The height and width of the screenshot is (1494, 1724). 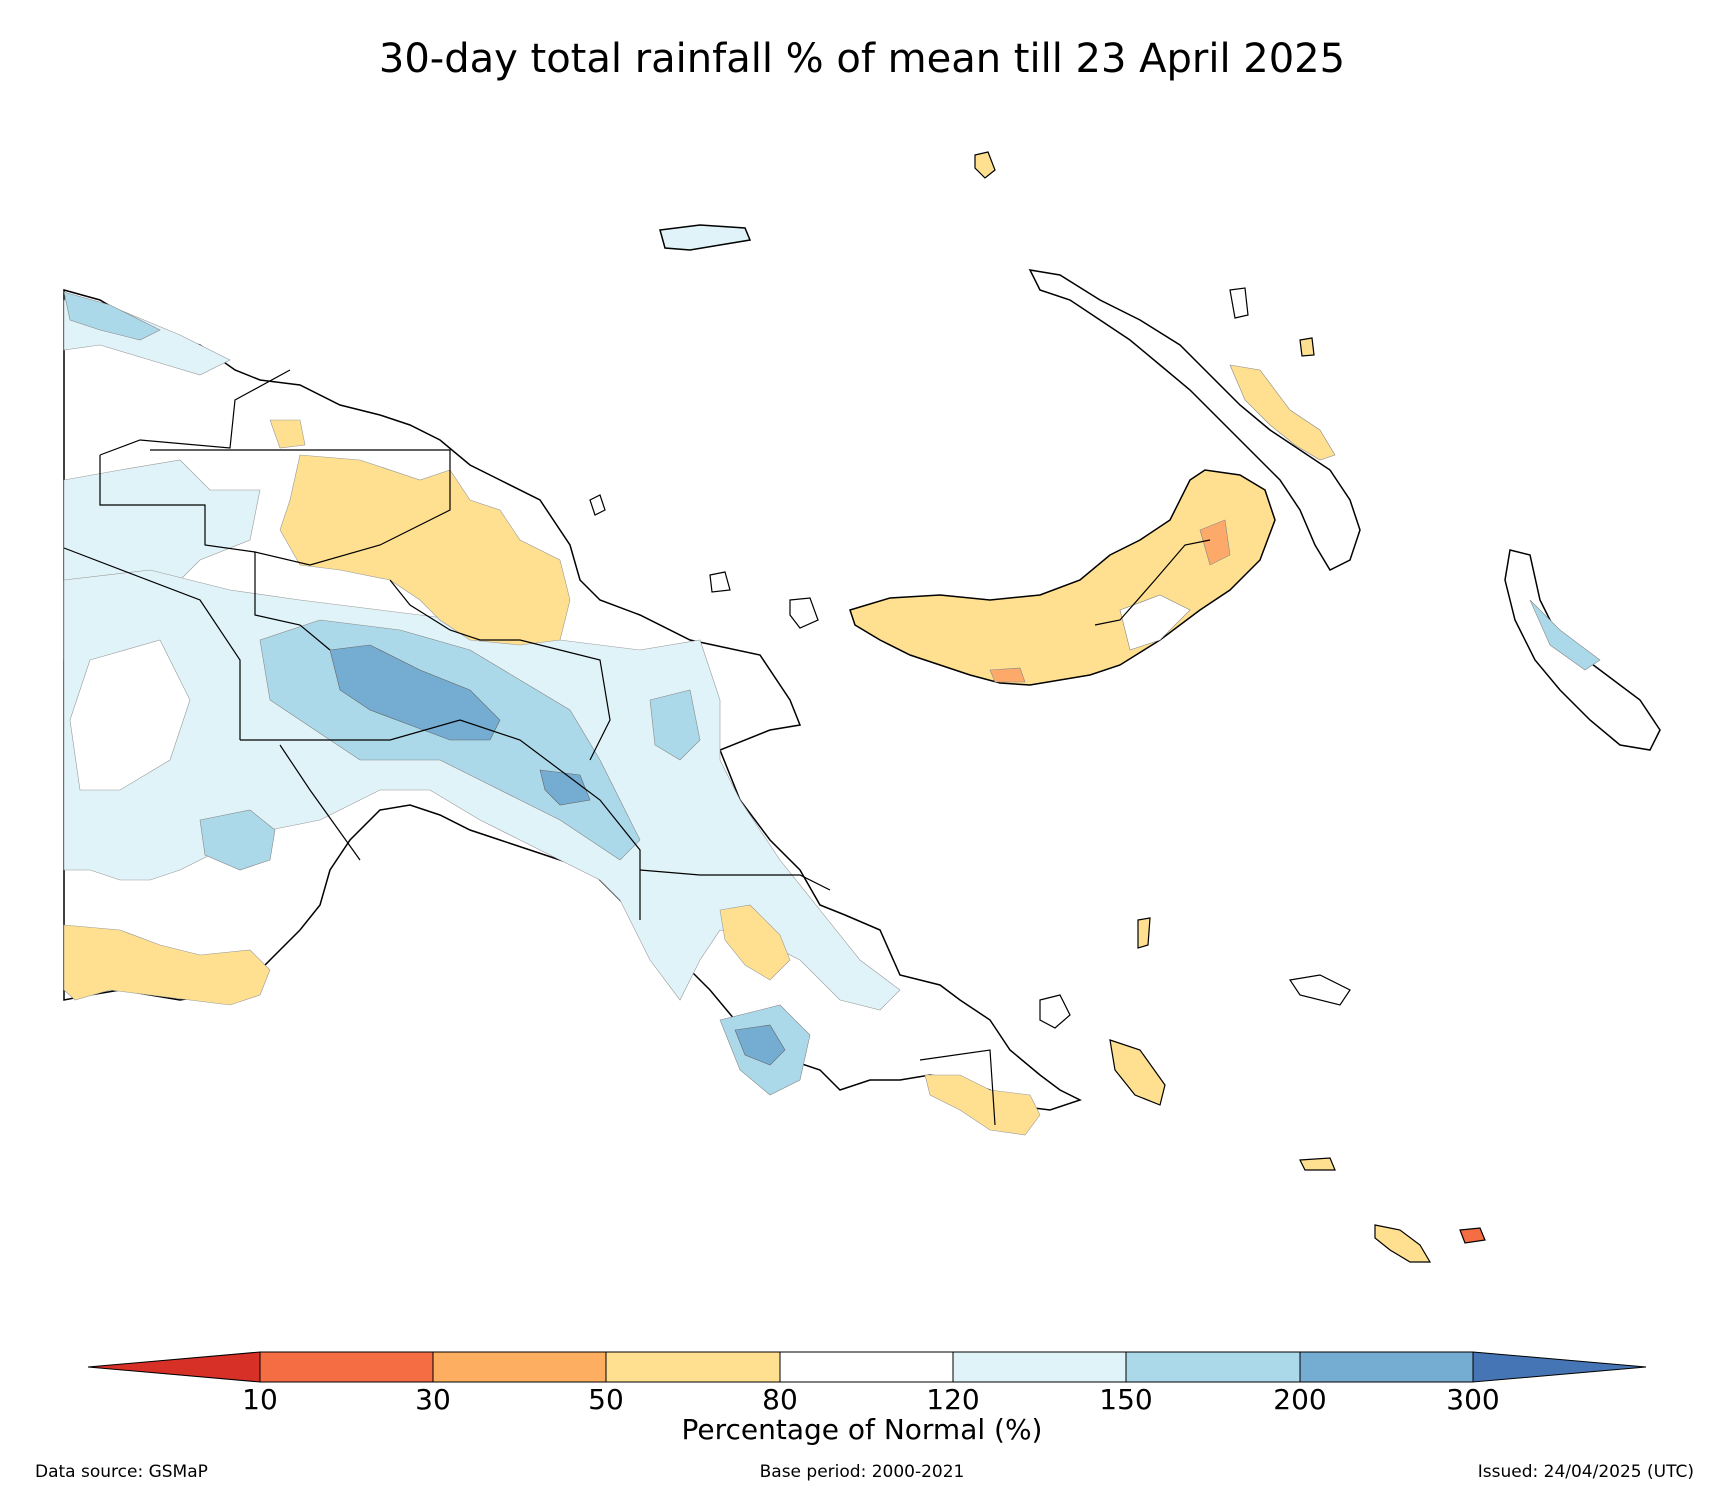 What do you see at coordinates (862, 1429) in the screenshot?
I see `colorbar-label: Percentage of Normal (%)` at bounding box center [862, 1429].